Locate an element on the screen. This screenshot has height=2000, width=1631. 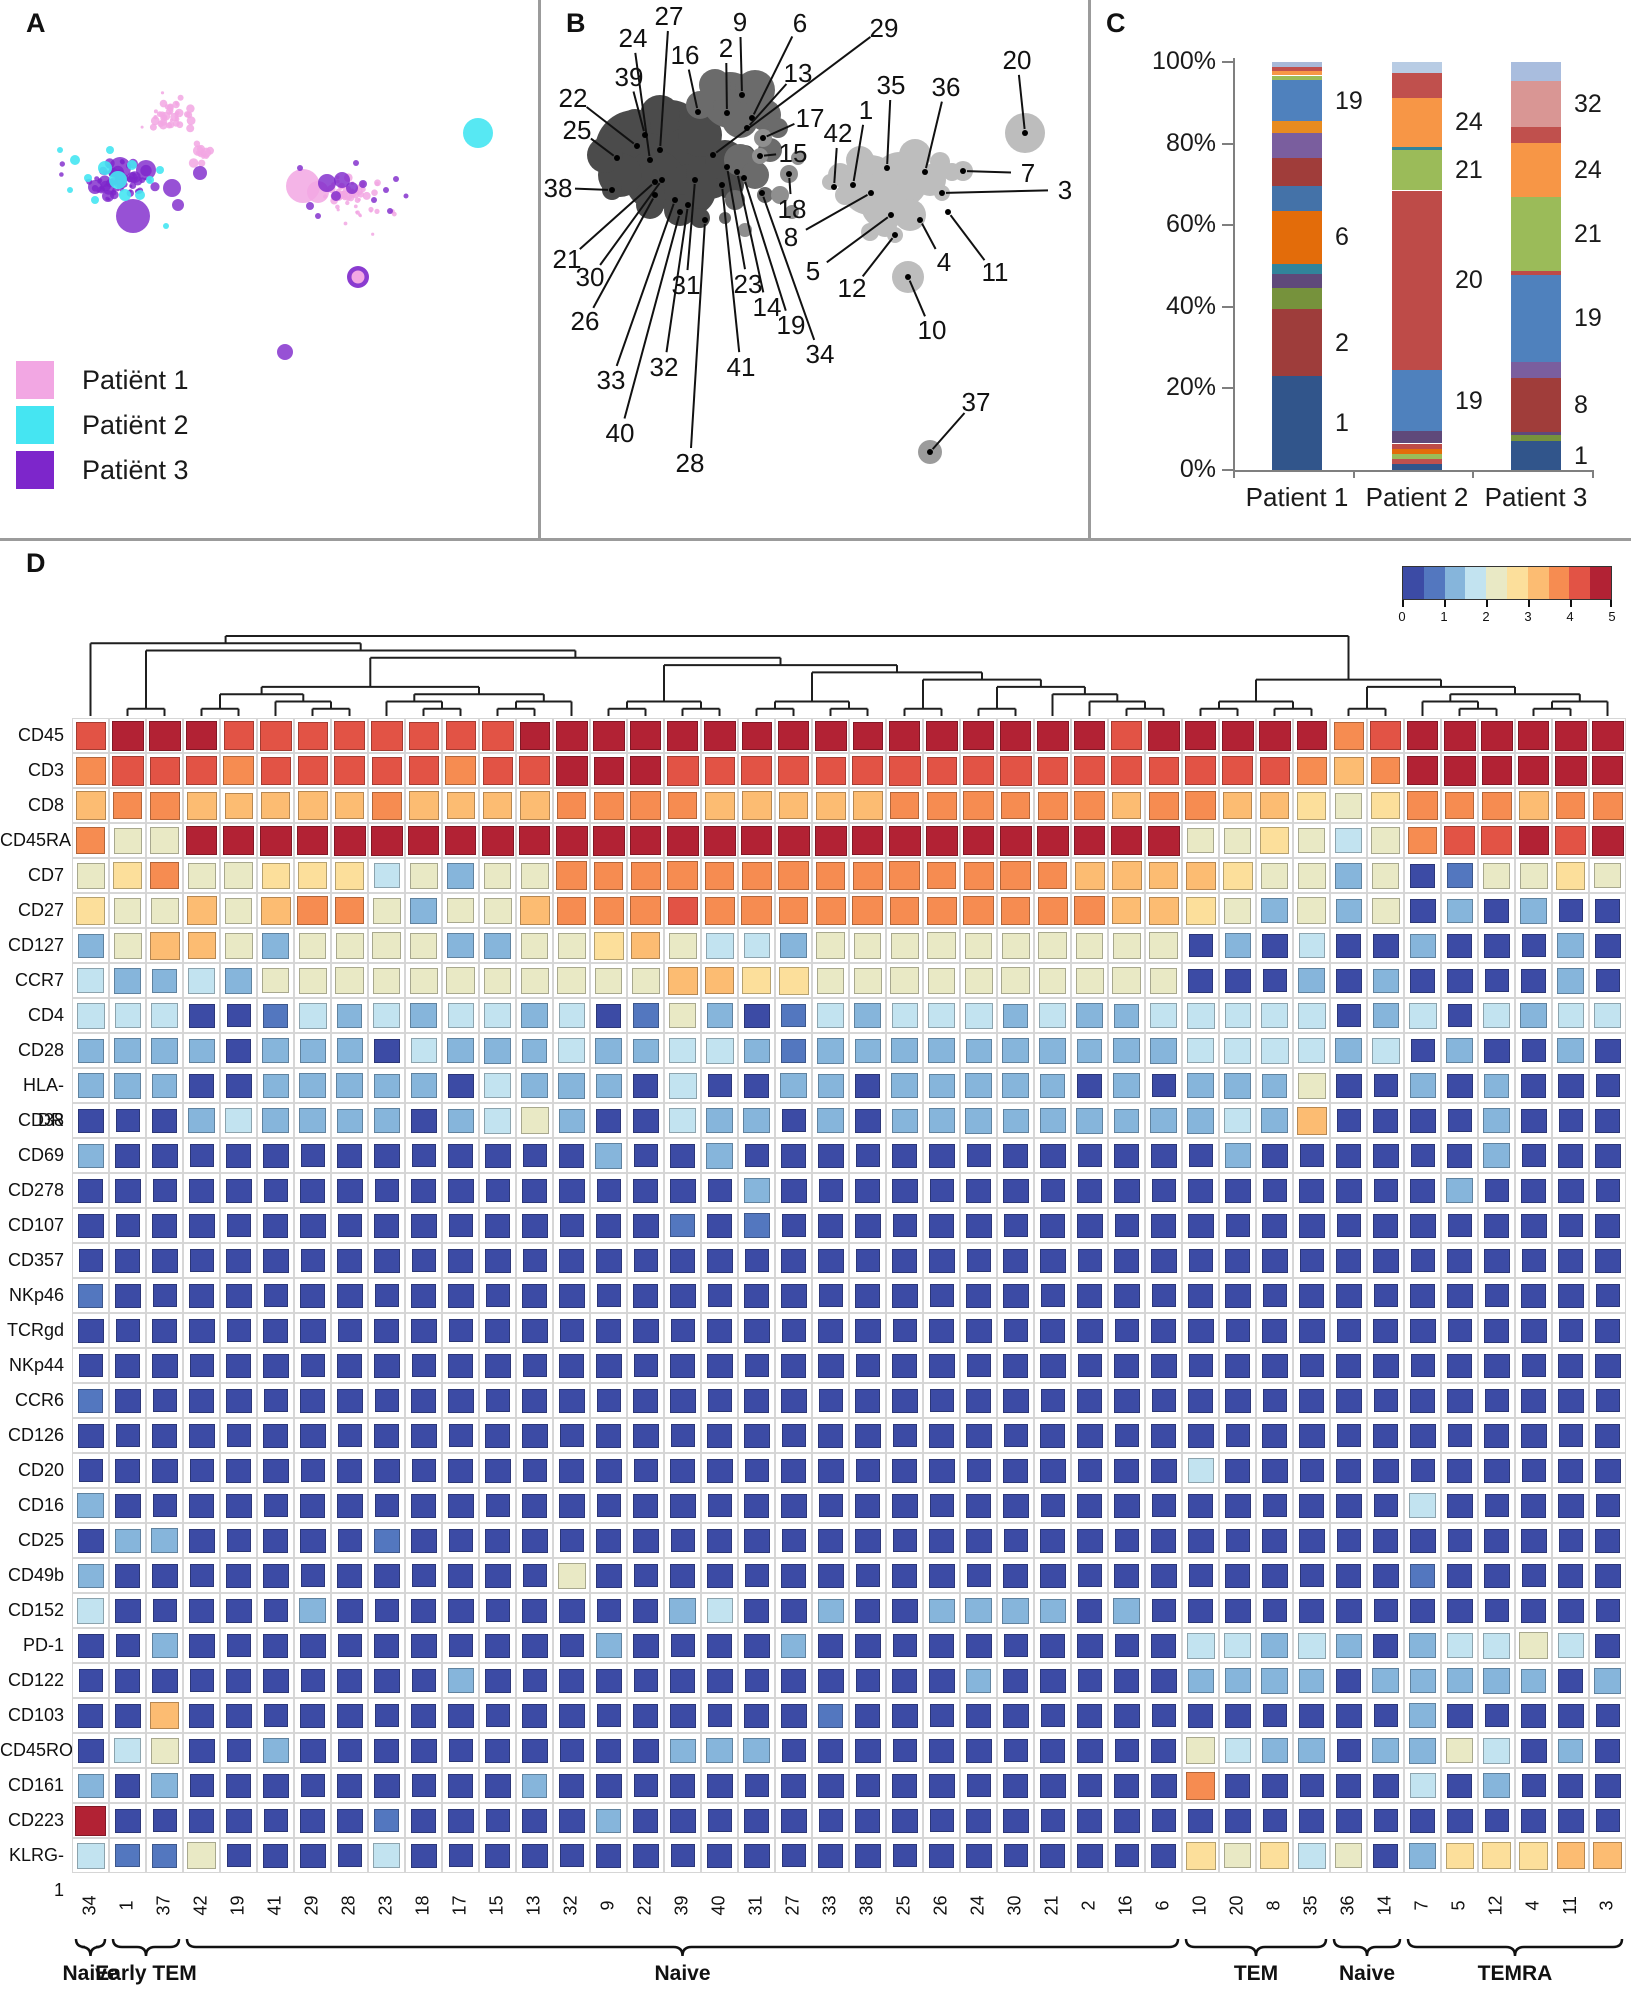
x-tick is located at coordinates (1473, 474).